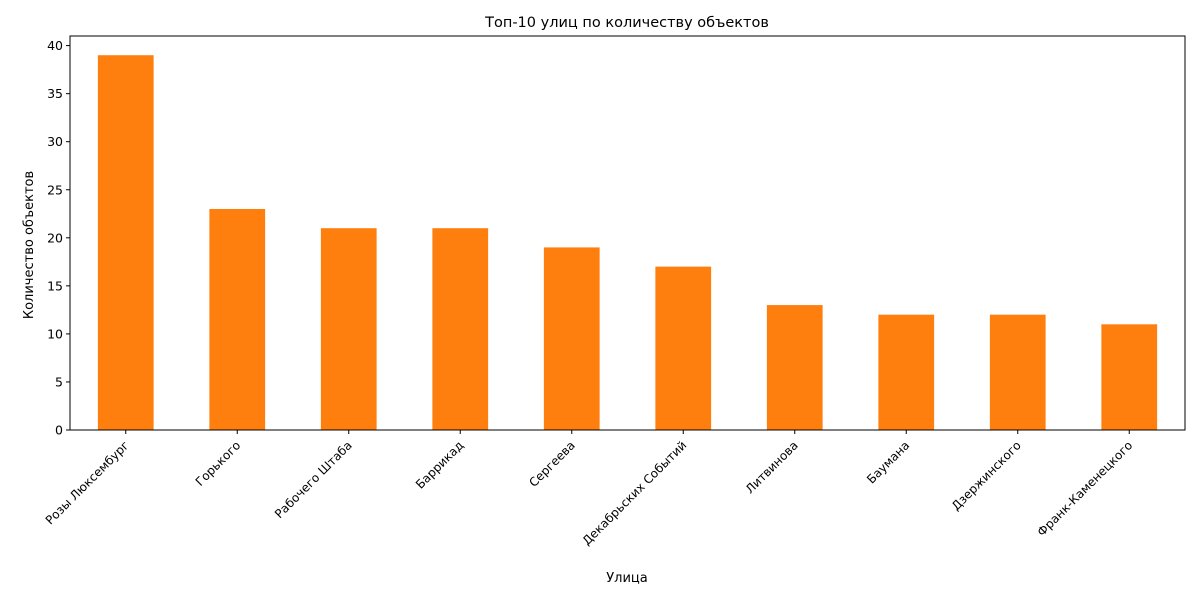  I want to click on x-tick-label: Розы Люксембург, so click(87, 482).